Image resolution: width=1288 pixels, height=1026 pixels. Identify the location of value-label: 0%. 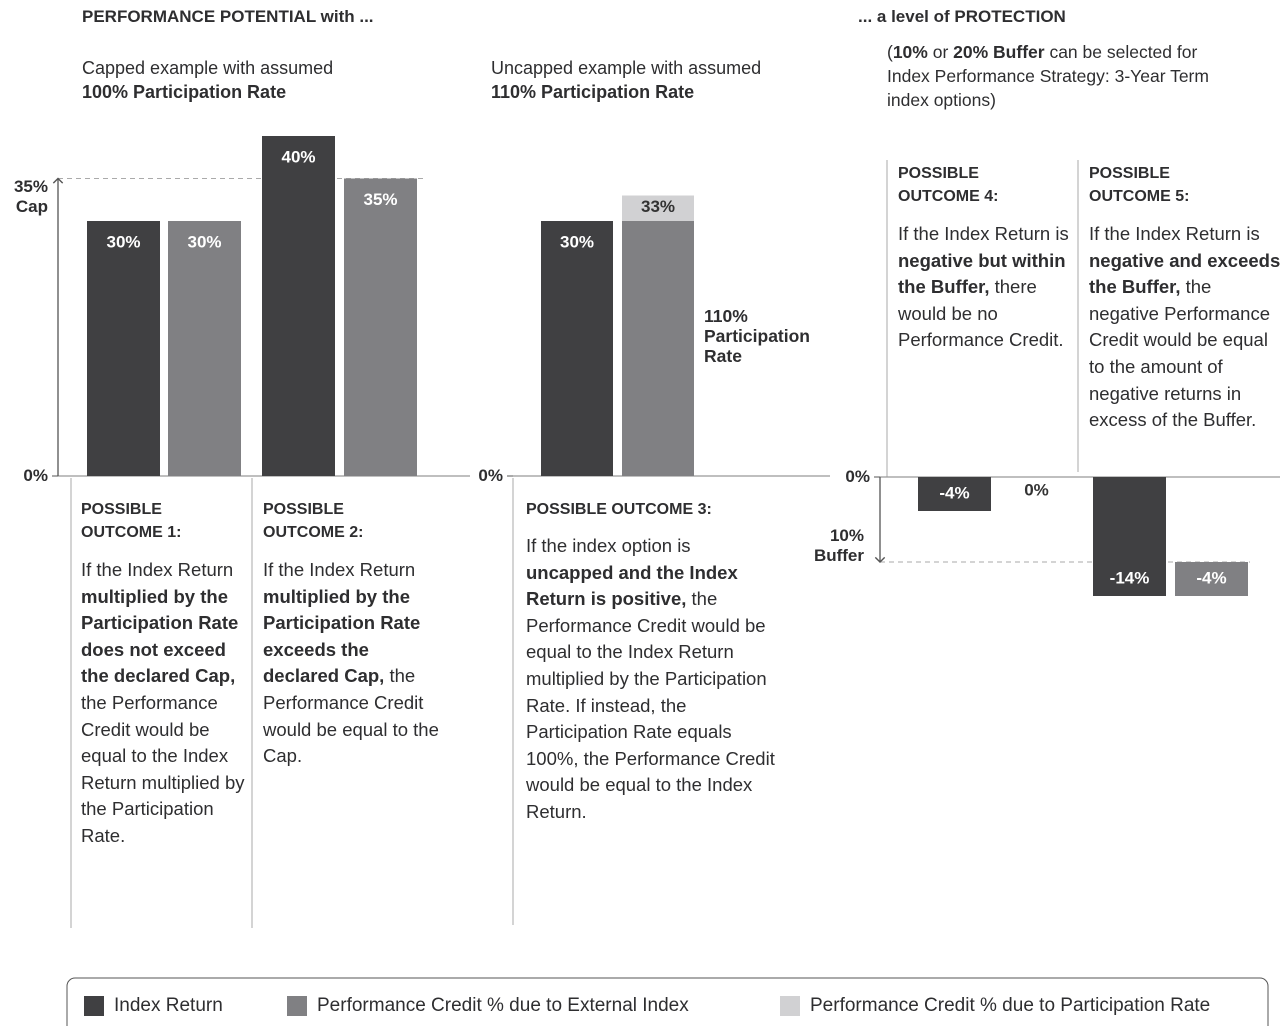
(1036, 489).